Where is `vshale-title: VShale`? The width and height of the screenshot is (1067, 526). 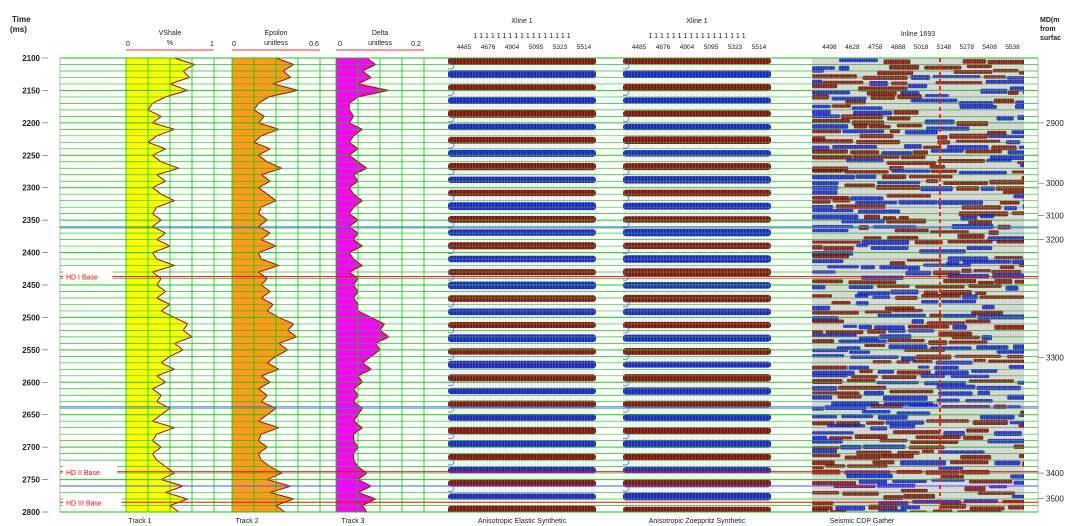
vshale-title: VShale is located at coordinates (170, 33).